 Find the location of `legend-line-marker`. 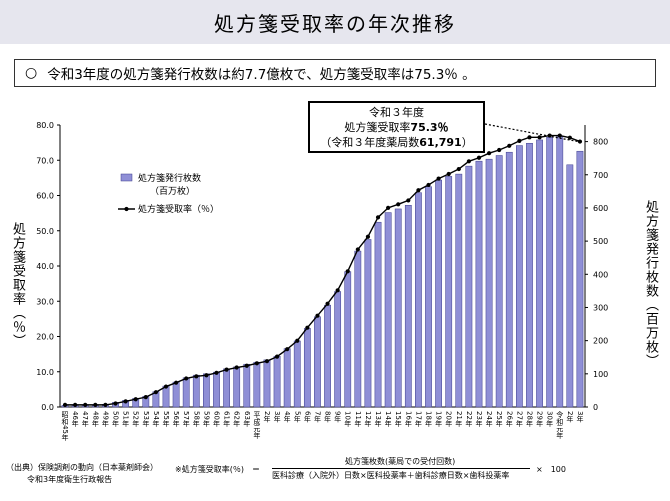

legend-line-marker is located at coordinates (126, 209).